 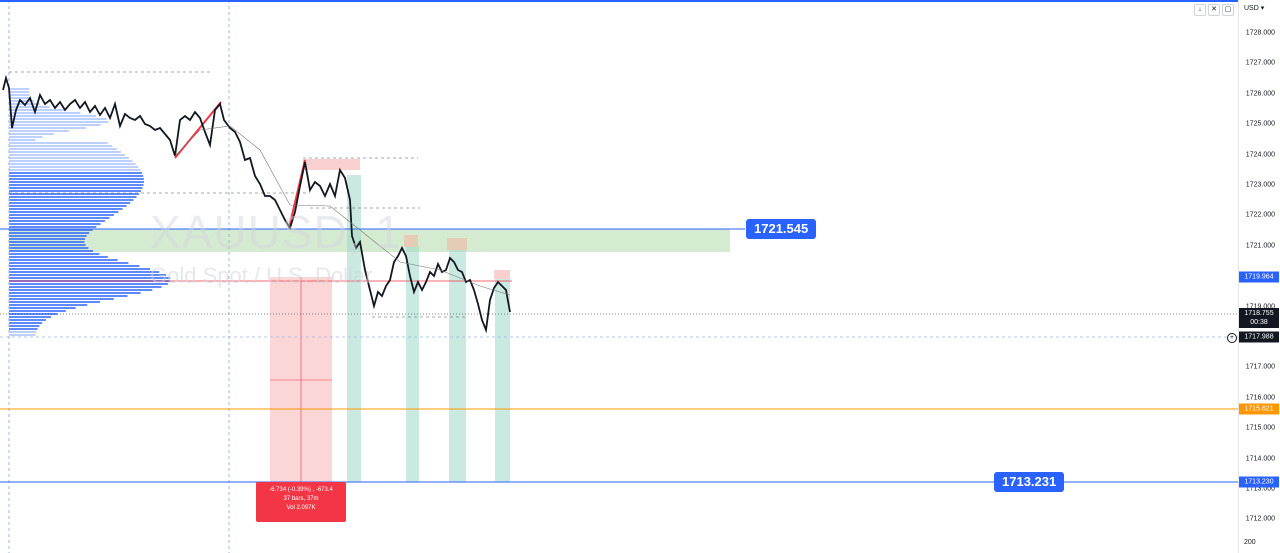 What do you see at coordinates (1260, 489) in the screenshot?
I see `price-tick: 1713.000` at bounding box center [1260, 489].